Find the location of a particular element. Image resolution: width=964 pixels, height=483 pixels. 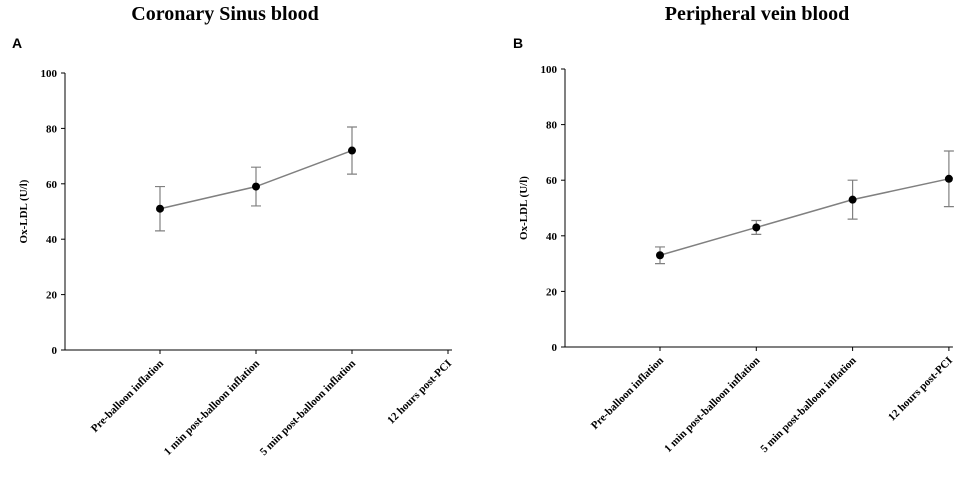

chart-title: Peripheral vein blood is located at coordinates (757, 14).